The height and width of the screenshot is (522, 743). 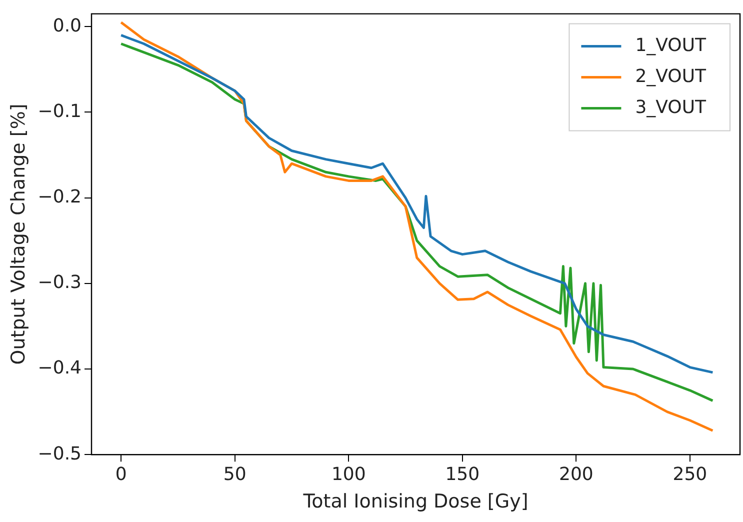 What do you see at coordinates (462, 475) in the screenshot?
I see `x-tick-label: 150` at bounding box center [462, 475].